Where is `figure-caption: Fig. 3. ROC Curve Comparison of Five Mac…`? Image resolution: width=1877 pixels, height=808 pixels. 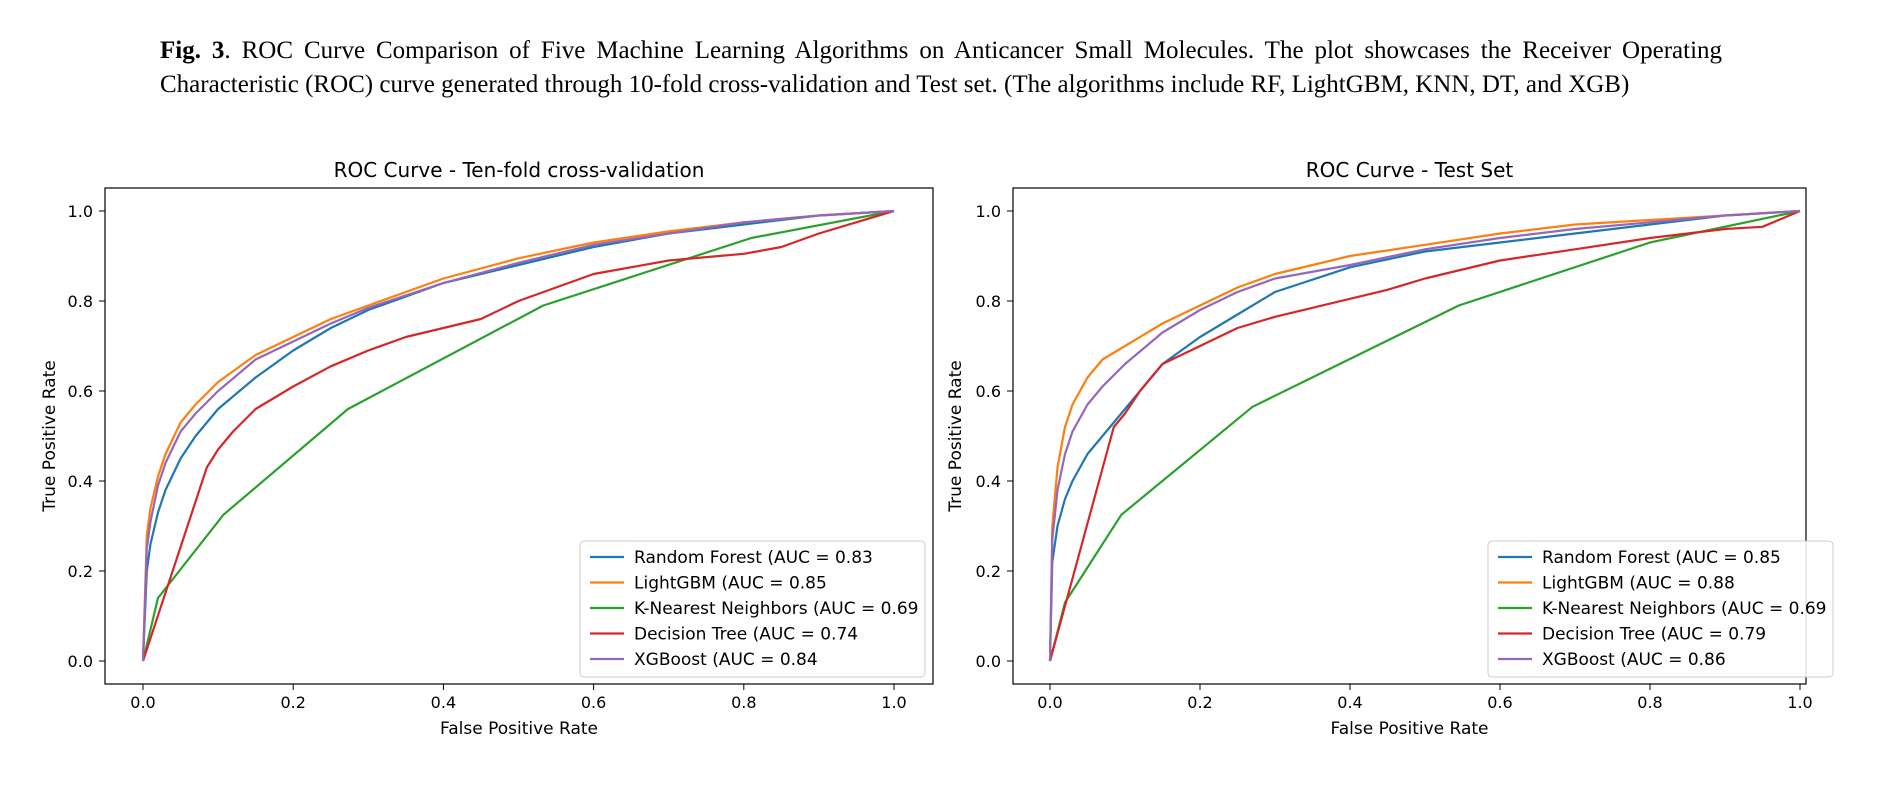 figure-caption: Fig. 3. ROC Curve Comparison of Five Mac… is located at coordinates (941, 68).